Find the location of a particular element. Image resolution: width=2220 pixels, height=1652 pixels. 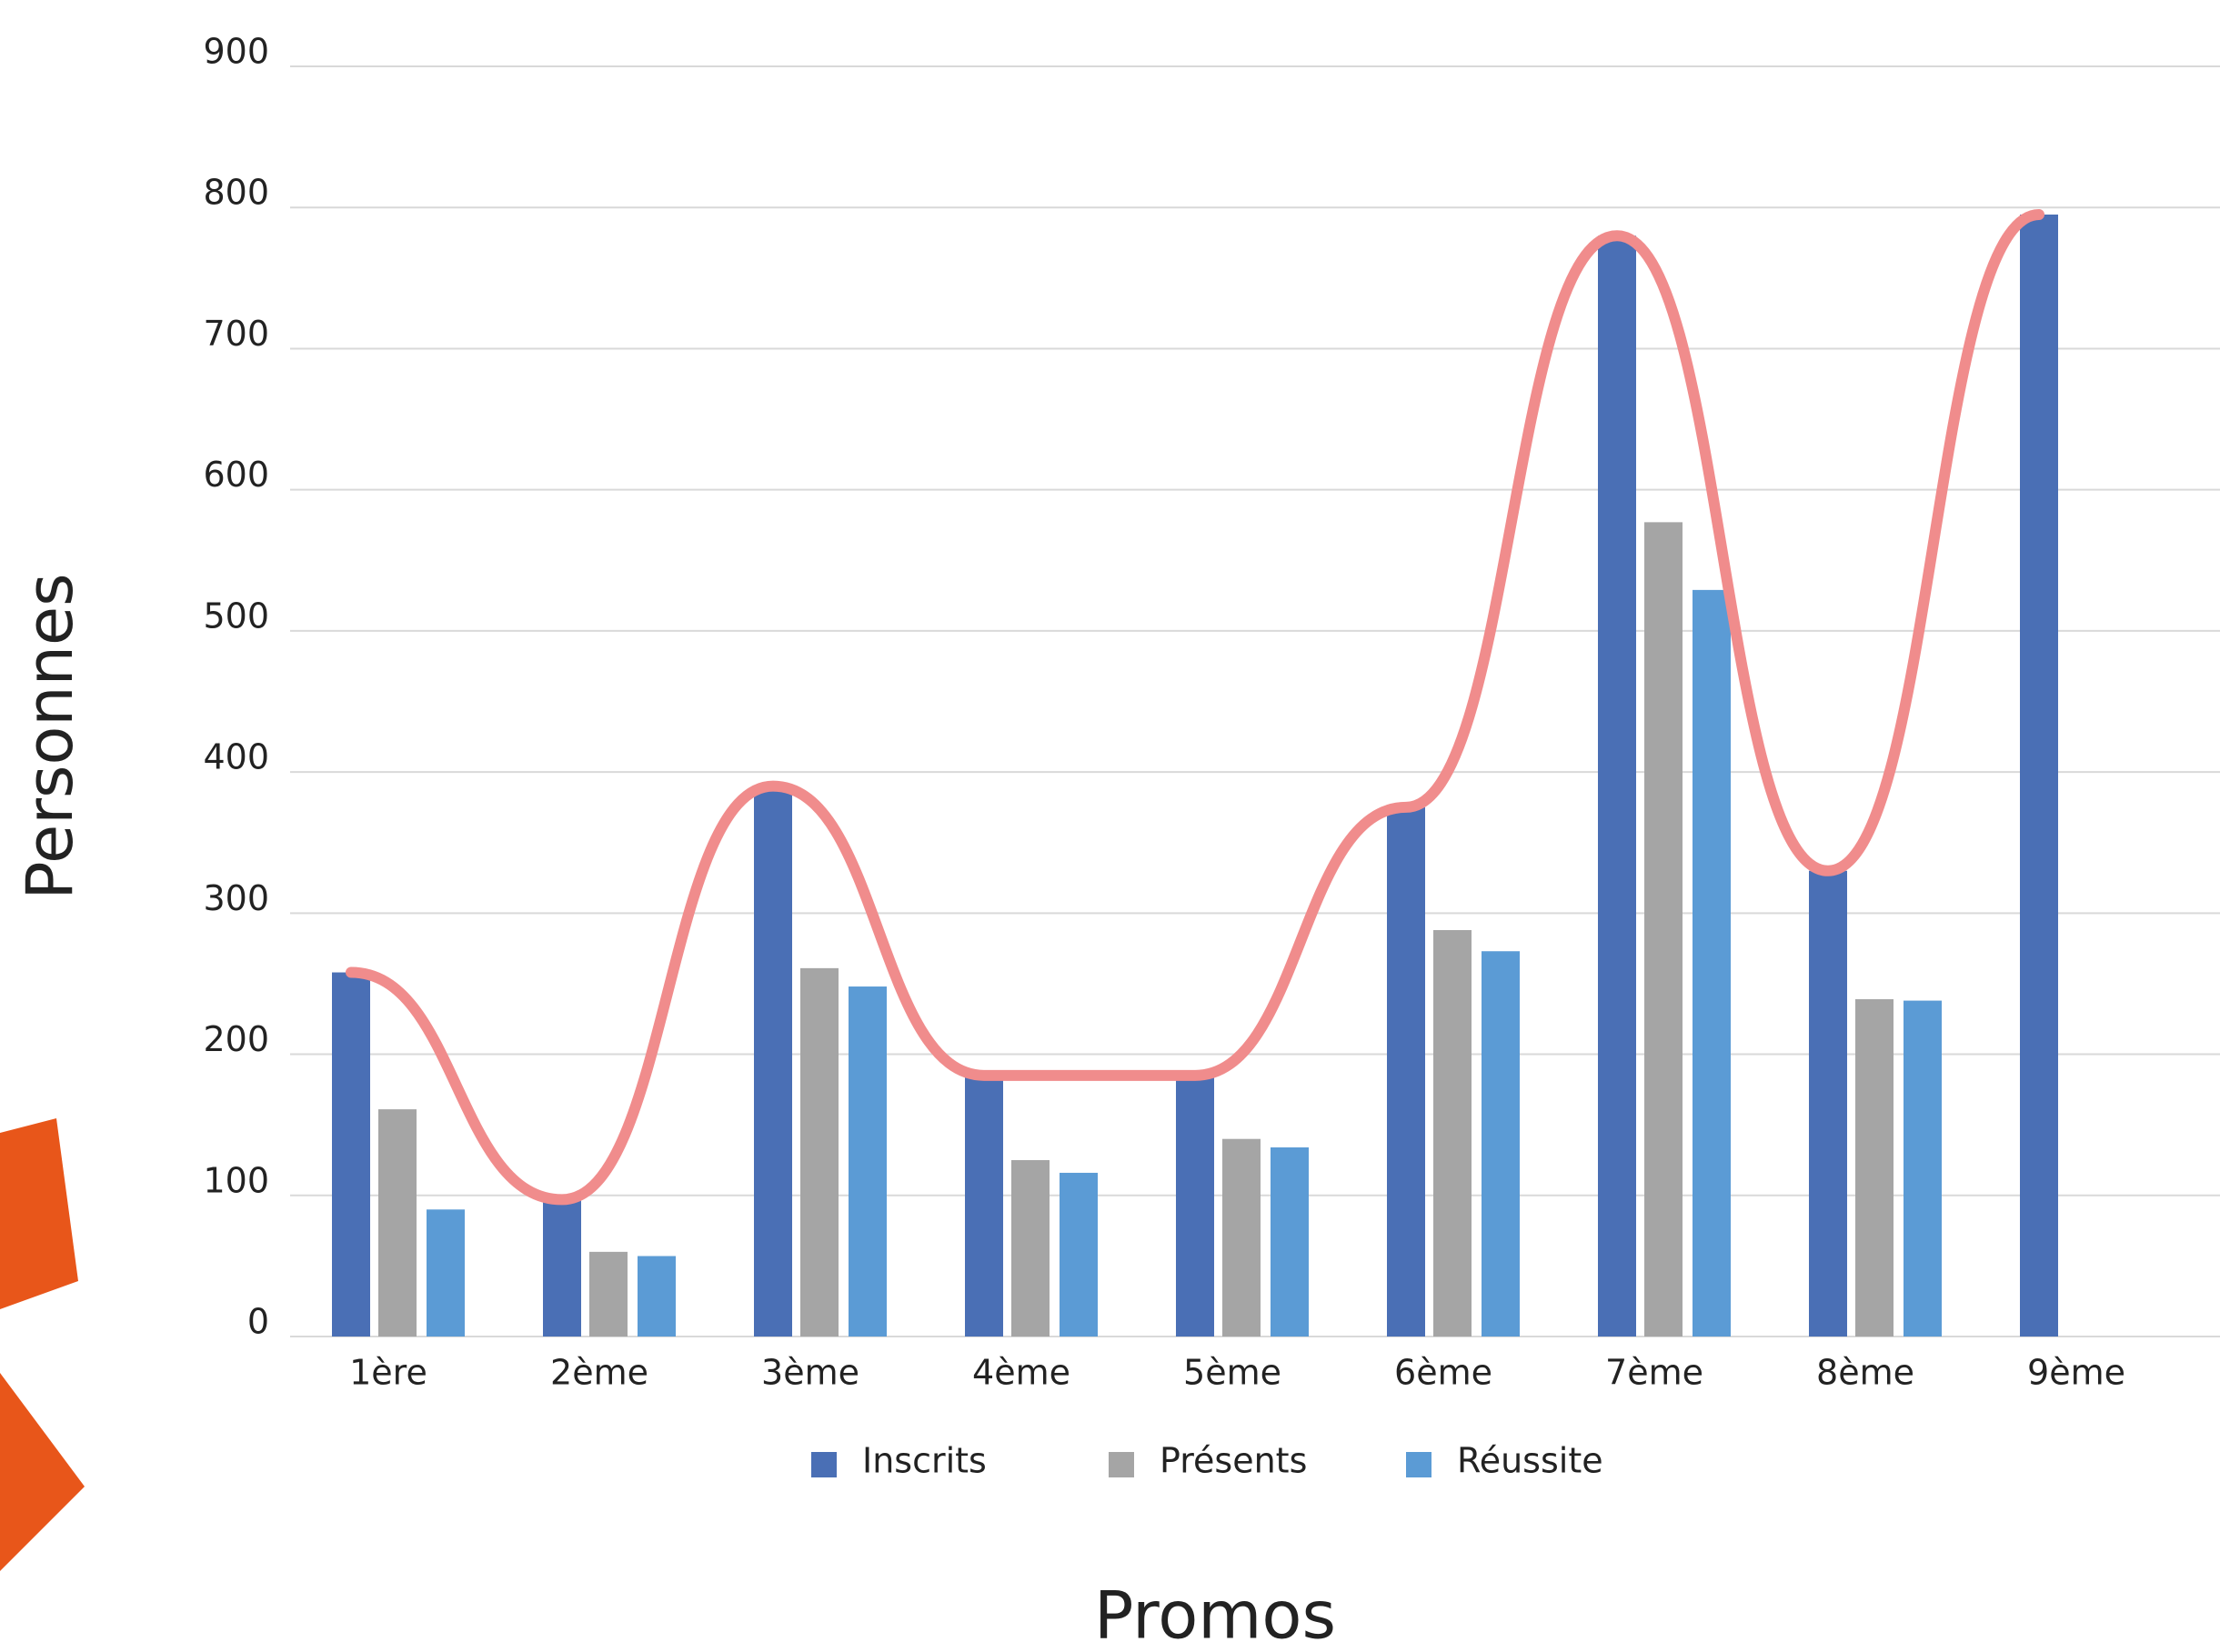

x-tick-label: 6ème is located at coordinates (1443, 1373).